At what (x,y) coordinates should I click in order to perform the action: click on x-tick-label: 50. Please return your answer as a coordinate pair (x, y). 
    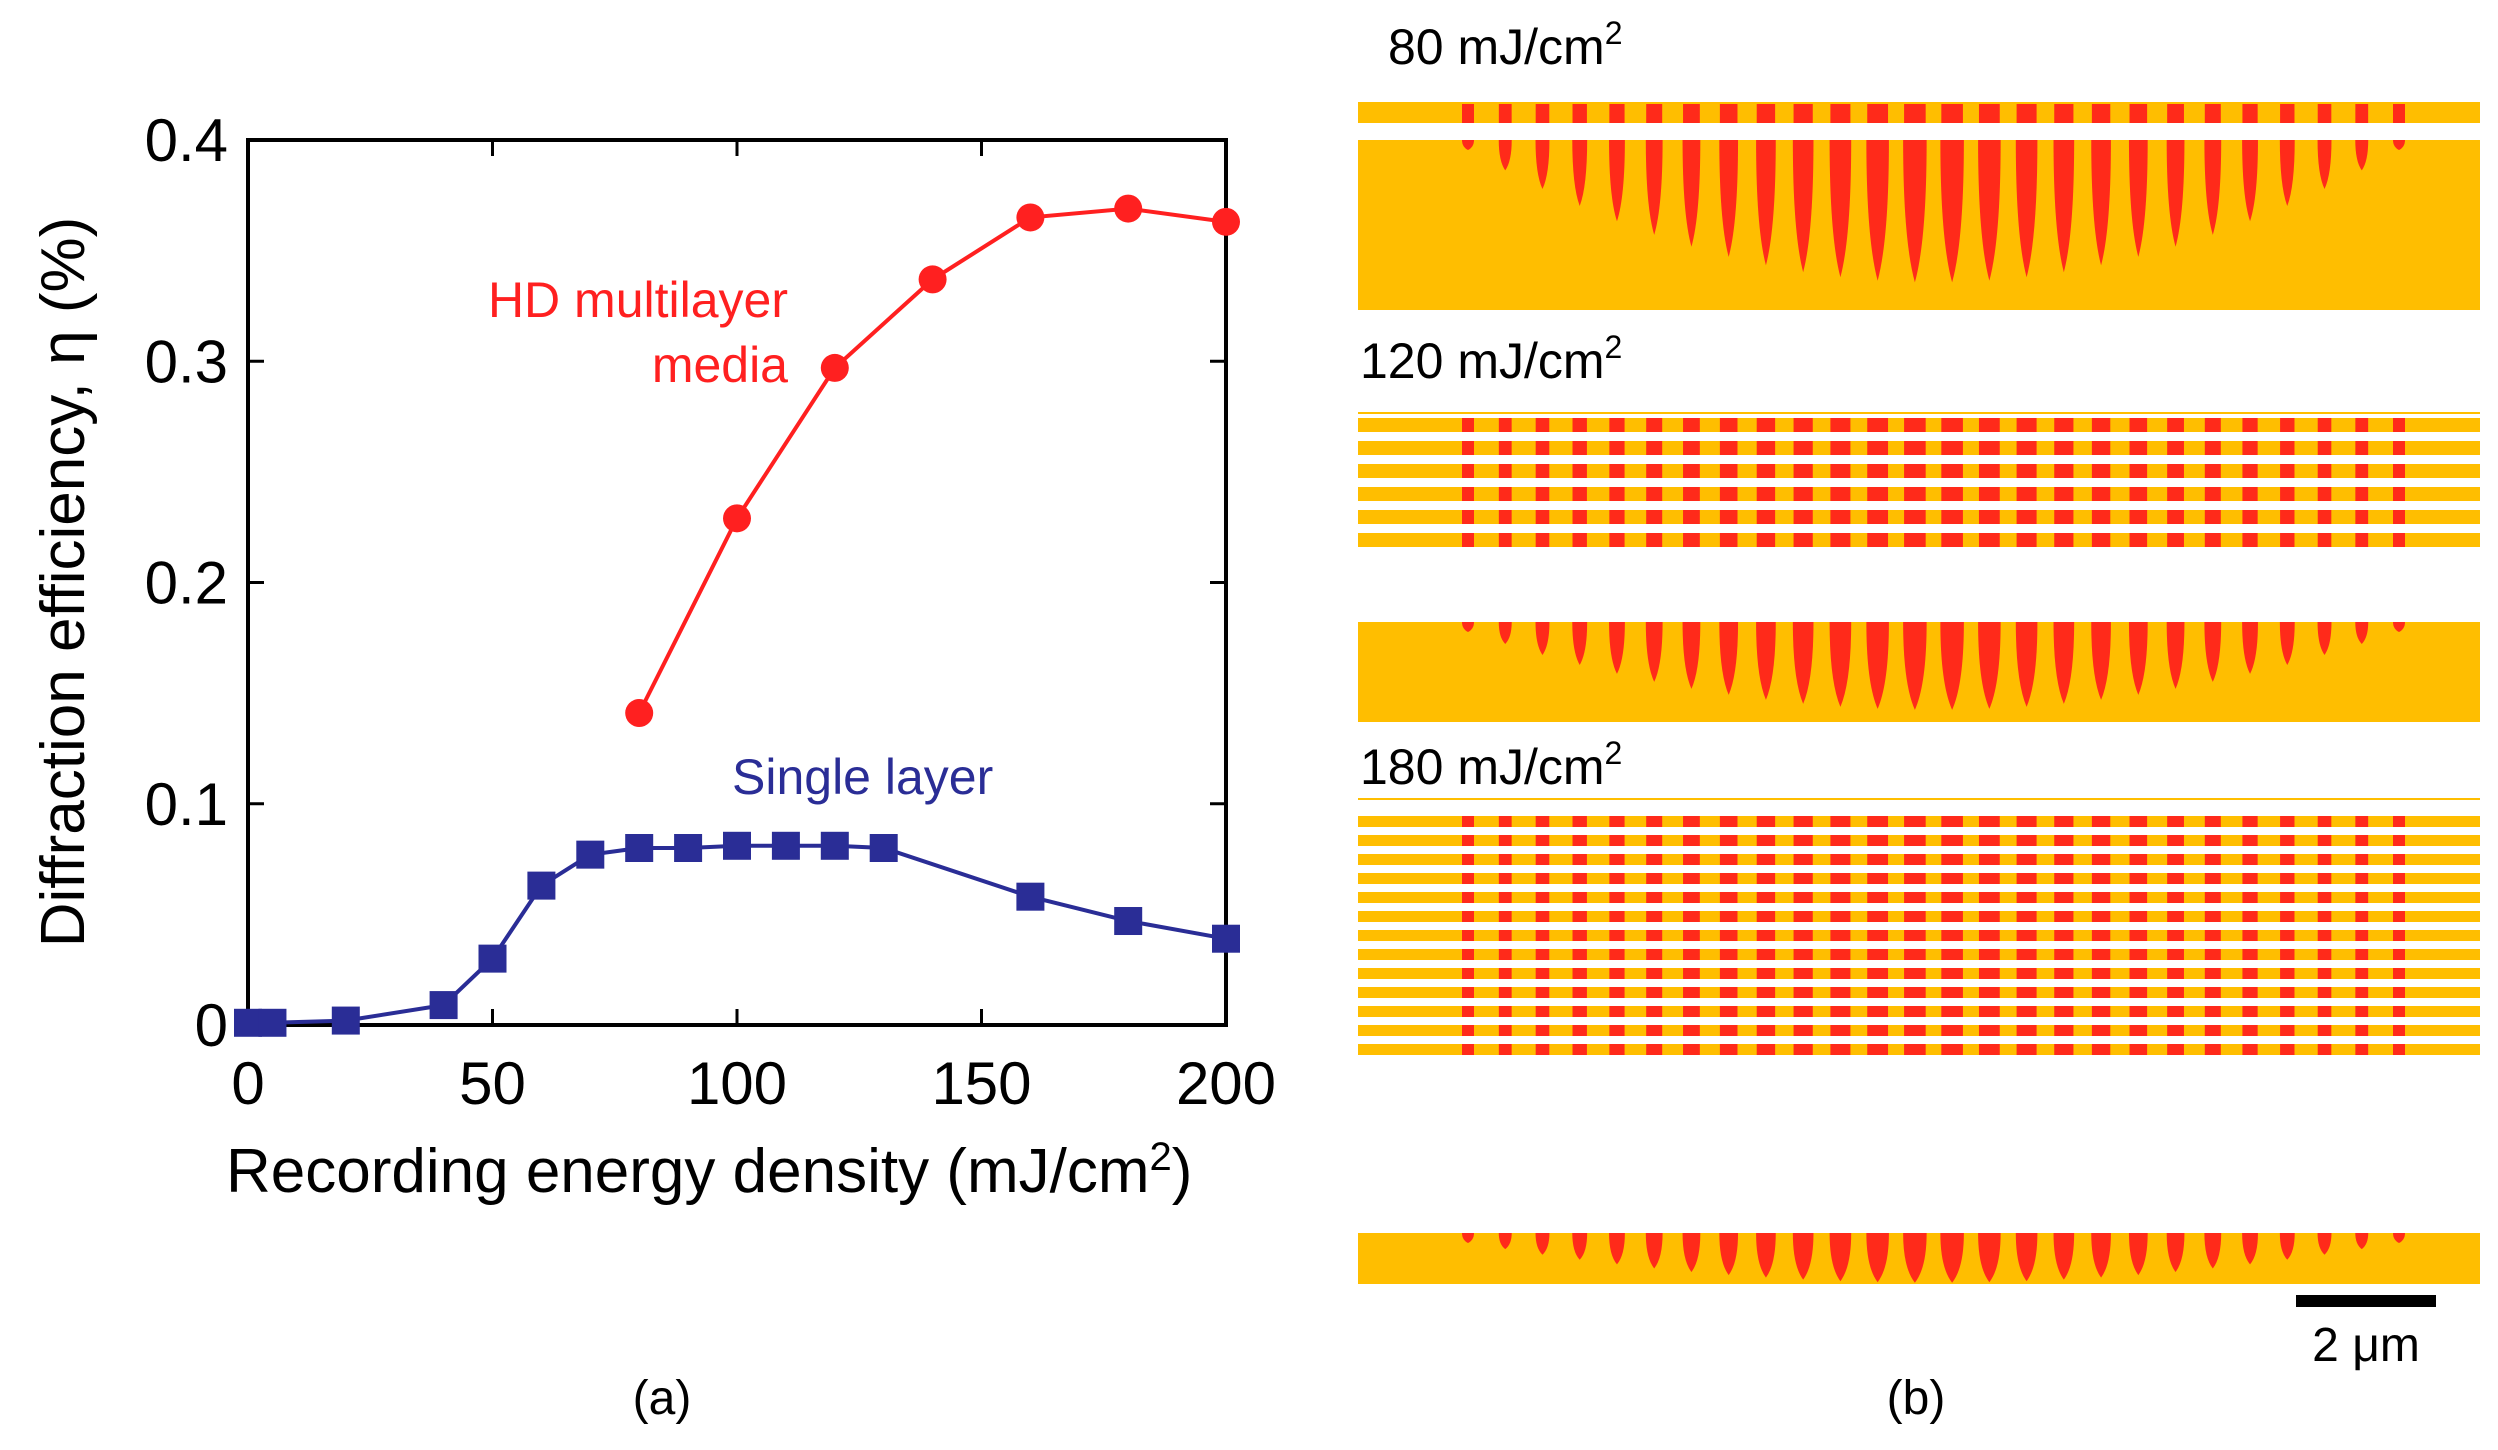
    Looking at the image, I should click on (492, 1083).